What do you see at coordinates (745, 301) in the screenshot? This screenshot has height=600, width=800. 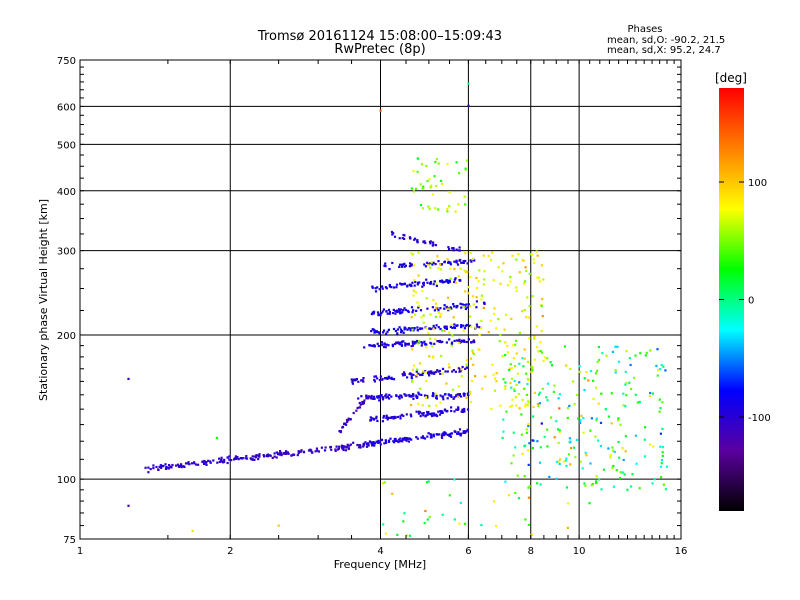 I see `colorbar-ticks: 100 0 -100` at bounding box center [745, 301].